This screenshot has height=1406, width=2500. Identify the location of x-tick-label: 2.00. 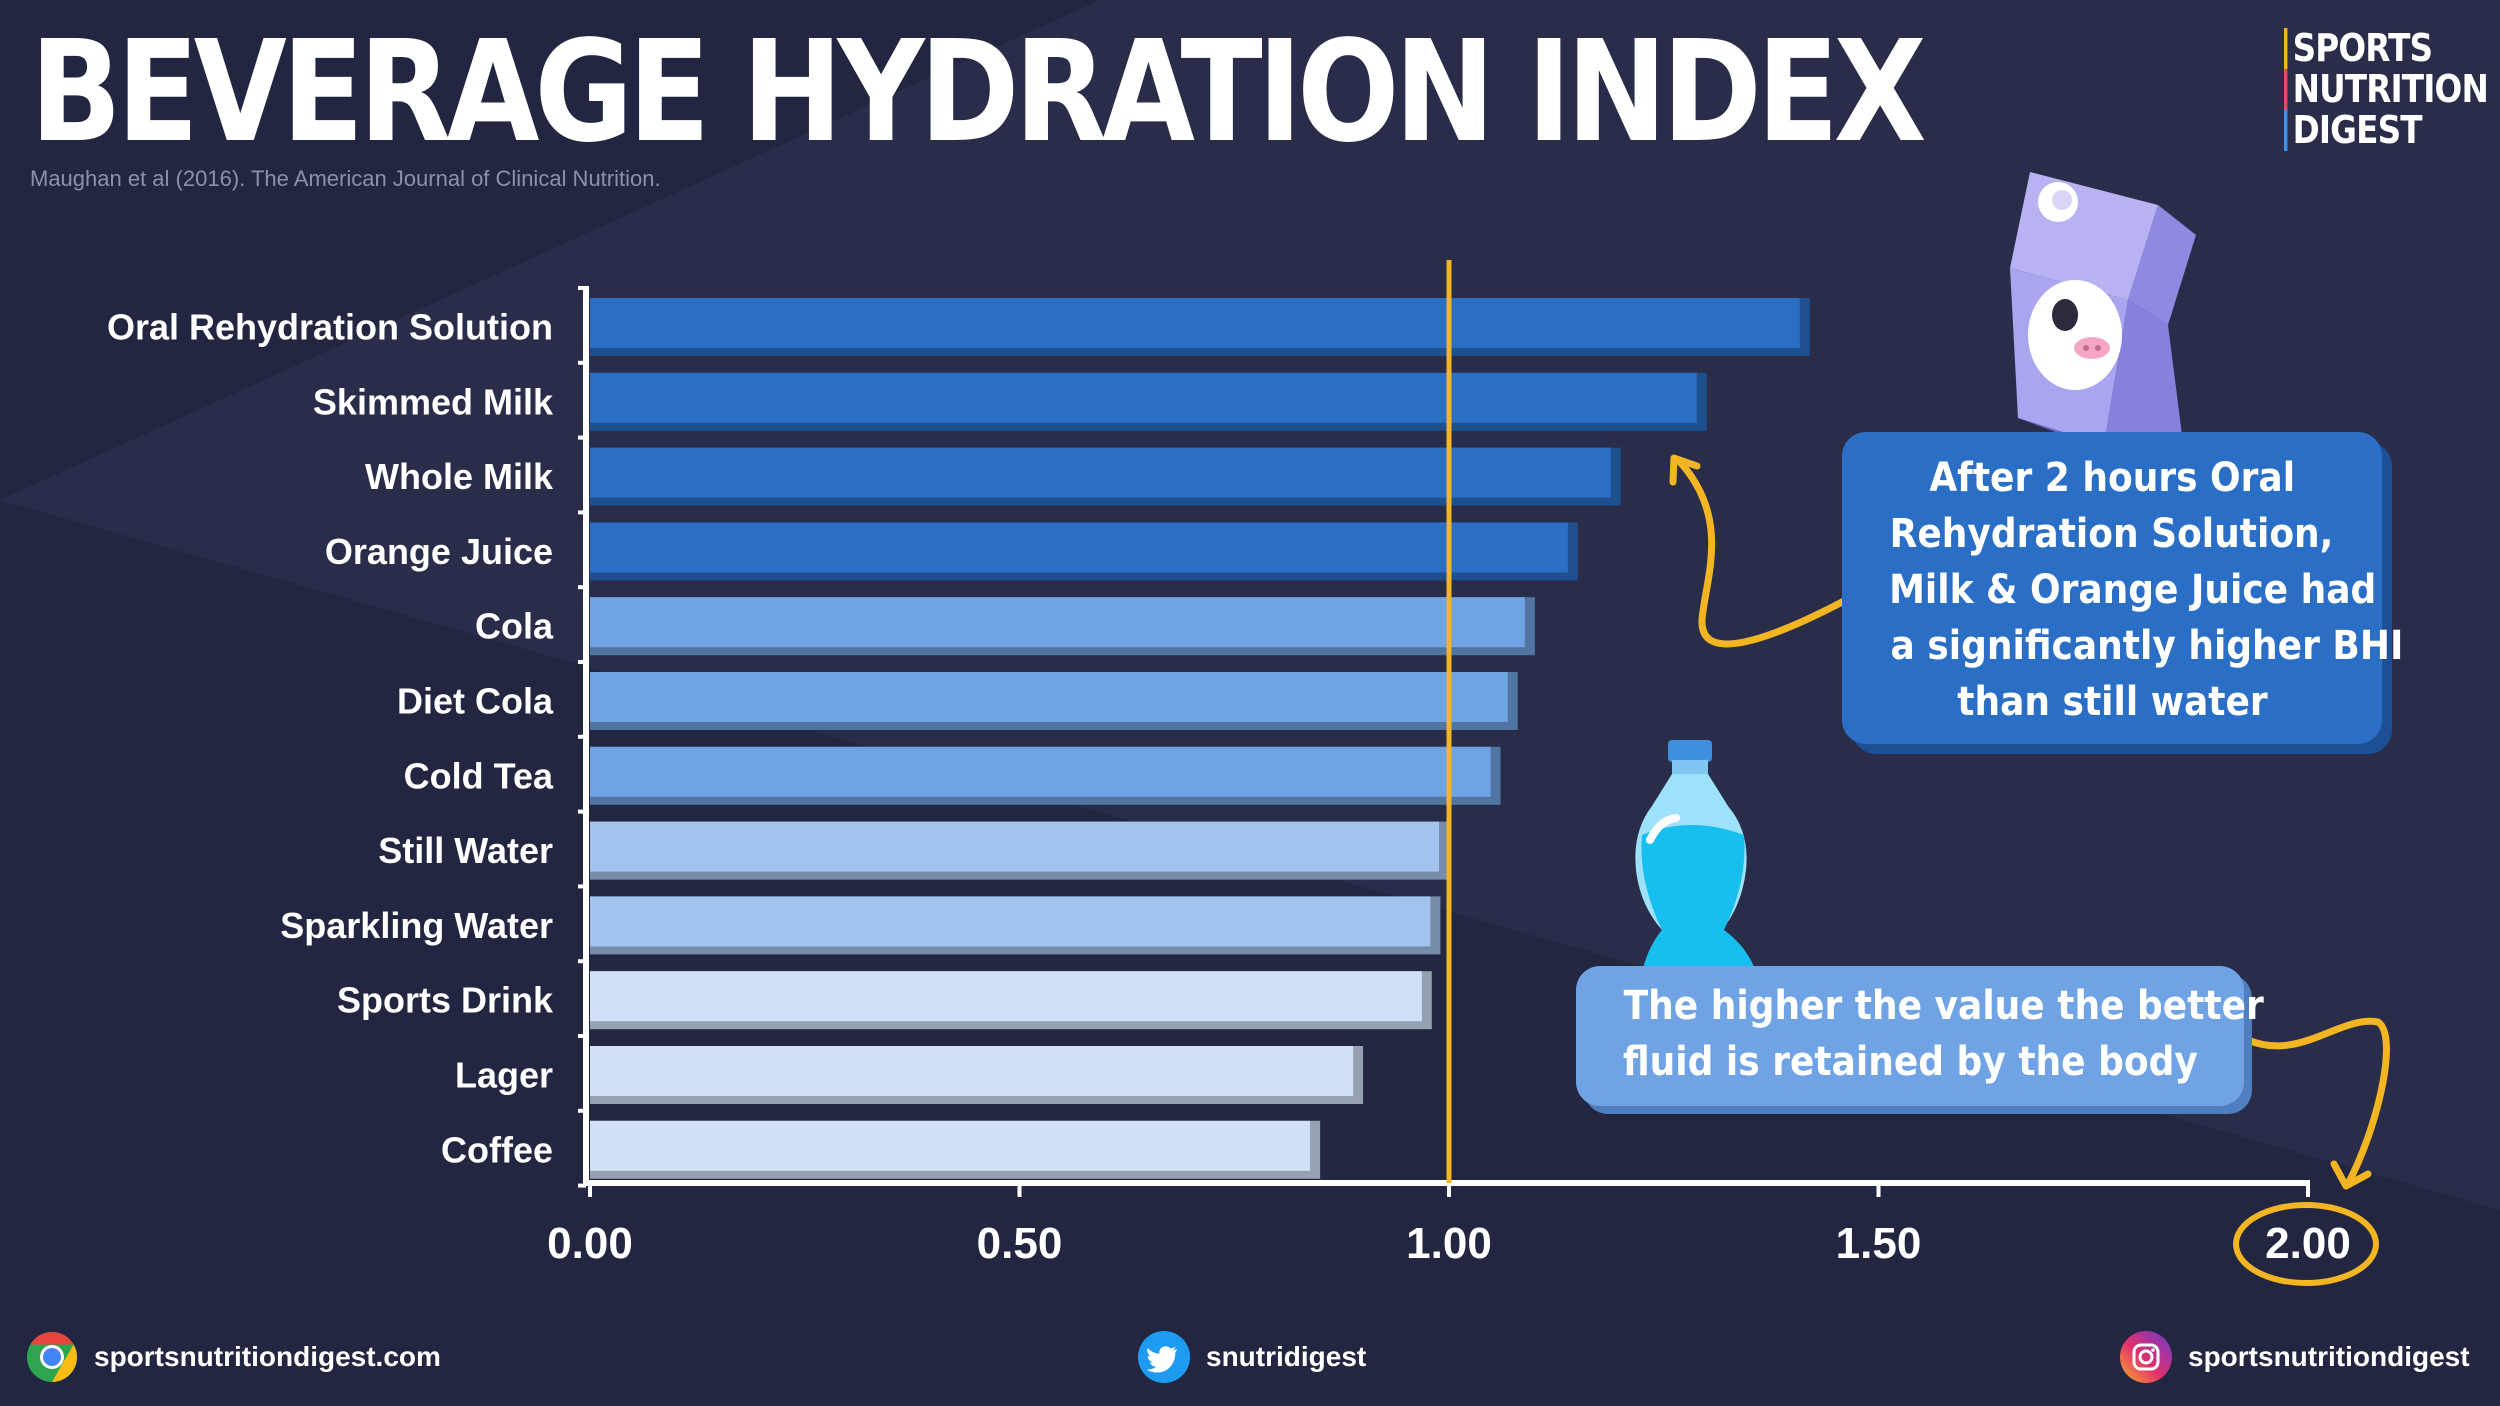
(2308, 1243).